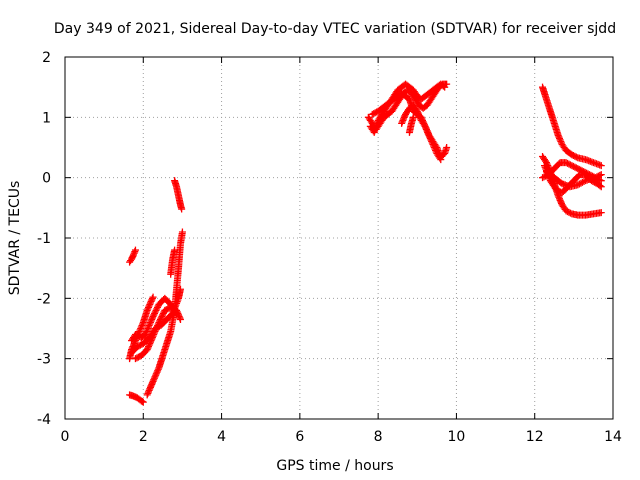 The width and height of the screenshot is (640, 480). What do you see at coordinates (46, 58) in the screenshot?
I see `y-tick-label: 2` at bounding box center [46, 58].